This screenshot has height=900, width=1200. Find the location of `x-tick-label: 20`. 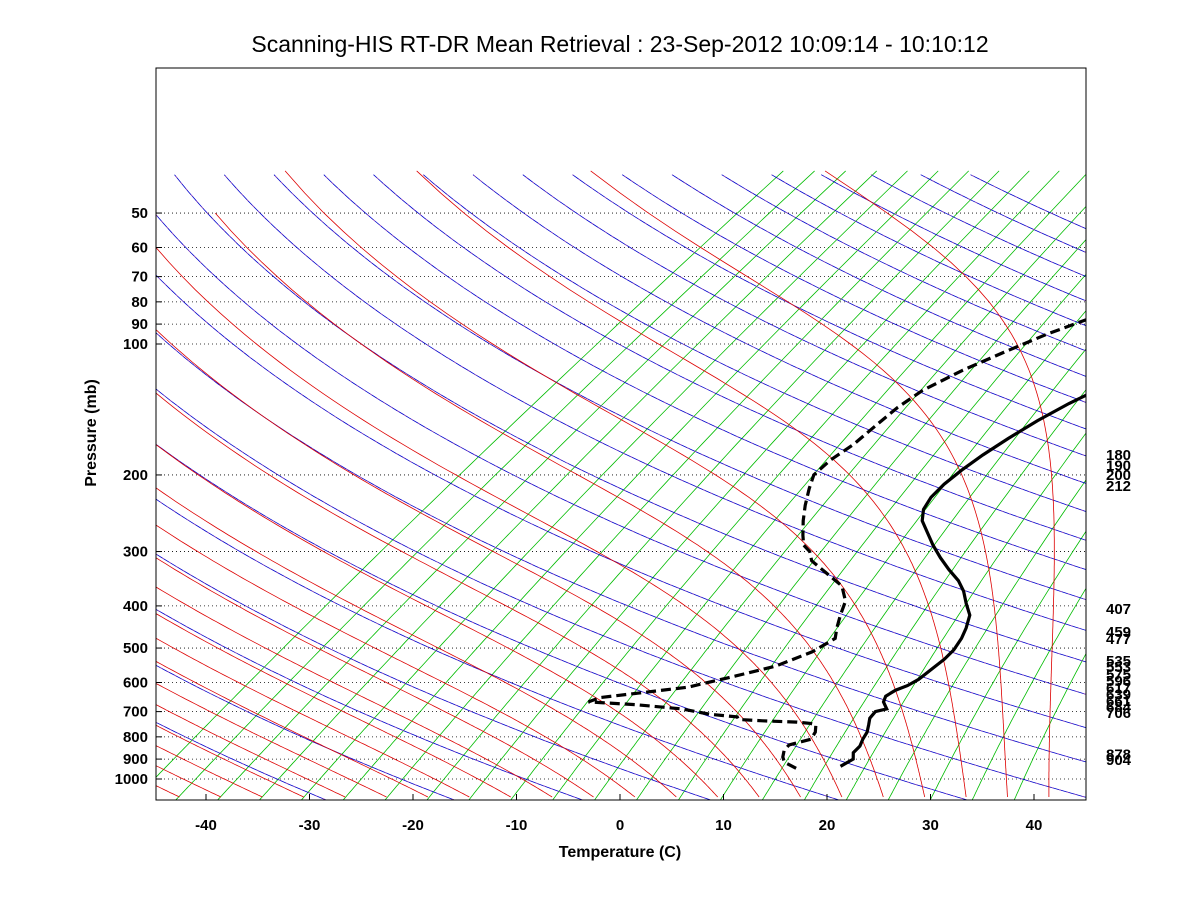

x-tick-label: 20 is located at coordinates (827, 825).